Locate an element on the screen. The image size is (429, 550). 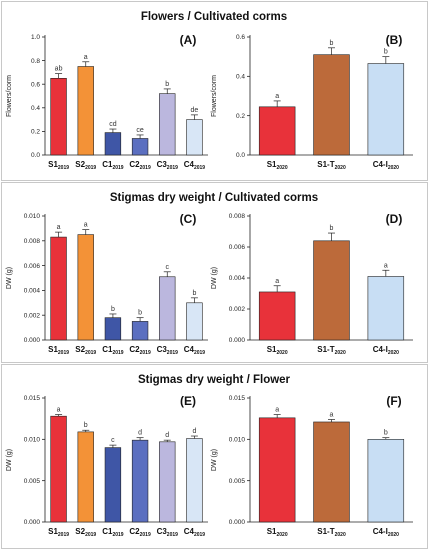
bar-c4 is located at coordinates (194, 321).